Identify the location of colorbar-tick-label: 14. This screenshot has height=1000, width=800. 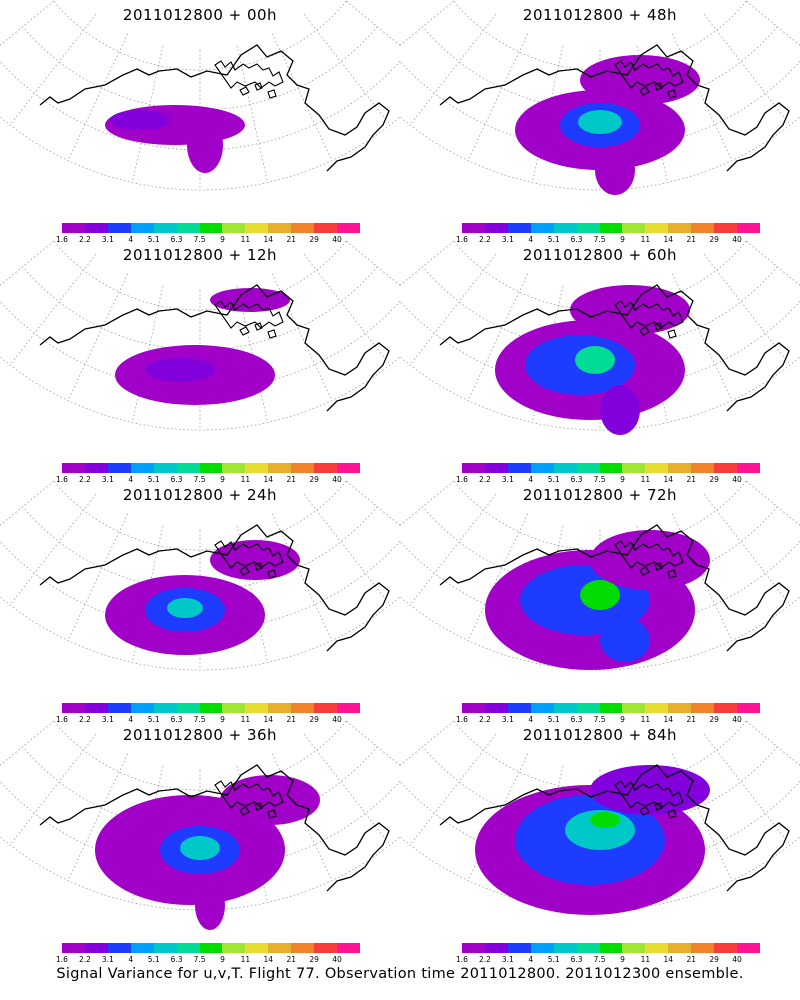
(268, 239).